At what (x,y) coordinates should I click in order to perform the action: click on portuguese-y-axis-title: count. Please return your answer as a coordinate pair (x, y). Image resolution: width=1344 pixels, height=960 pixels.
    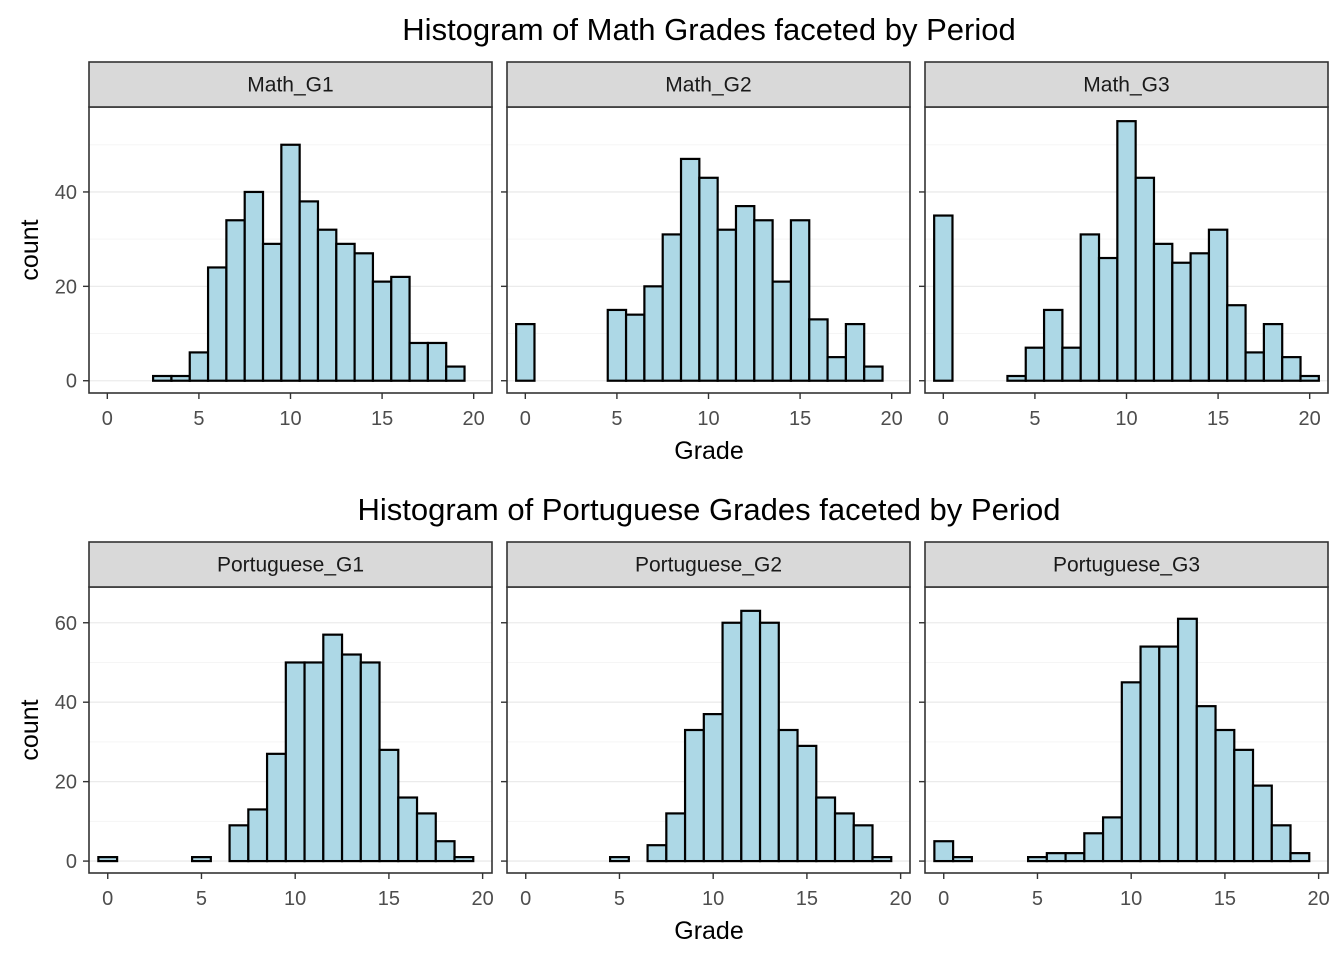
    Looking at the image, I should click on (30, 729).